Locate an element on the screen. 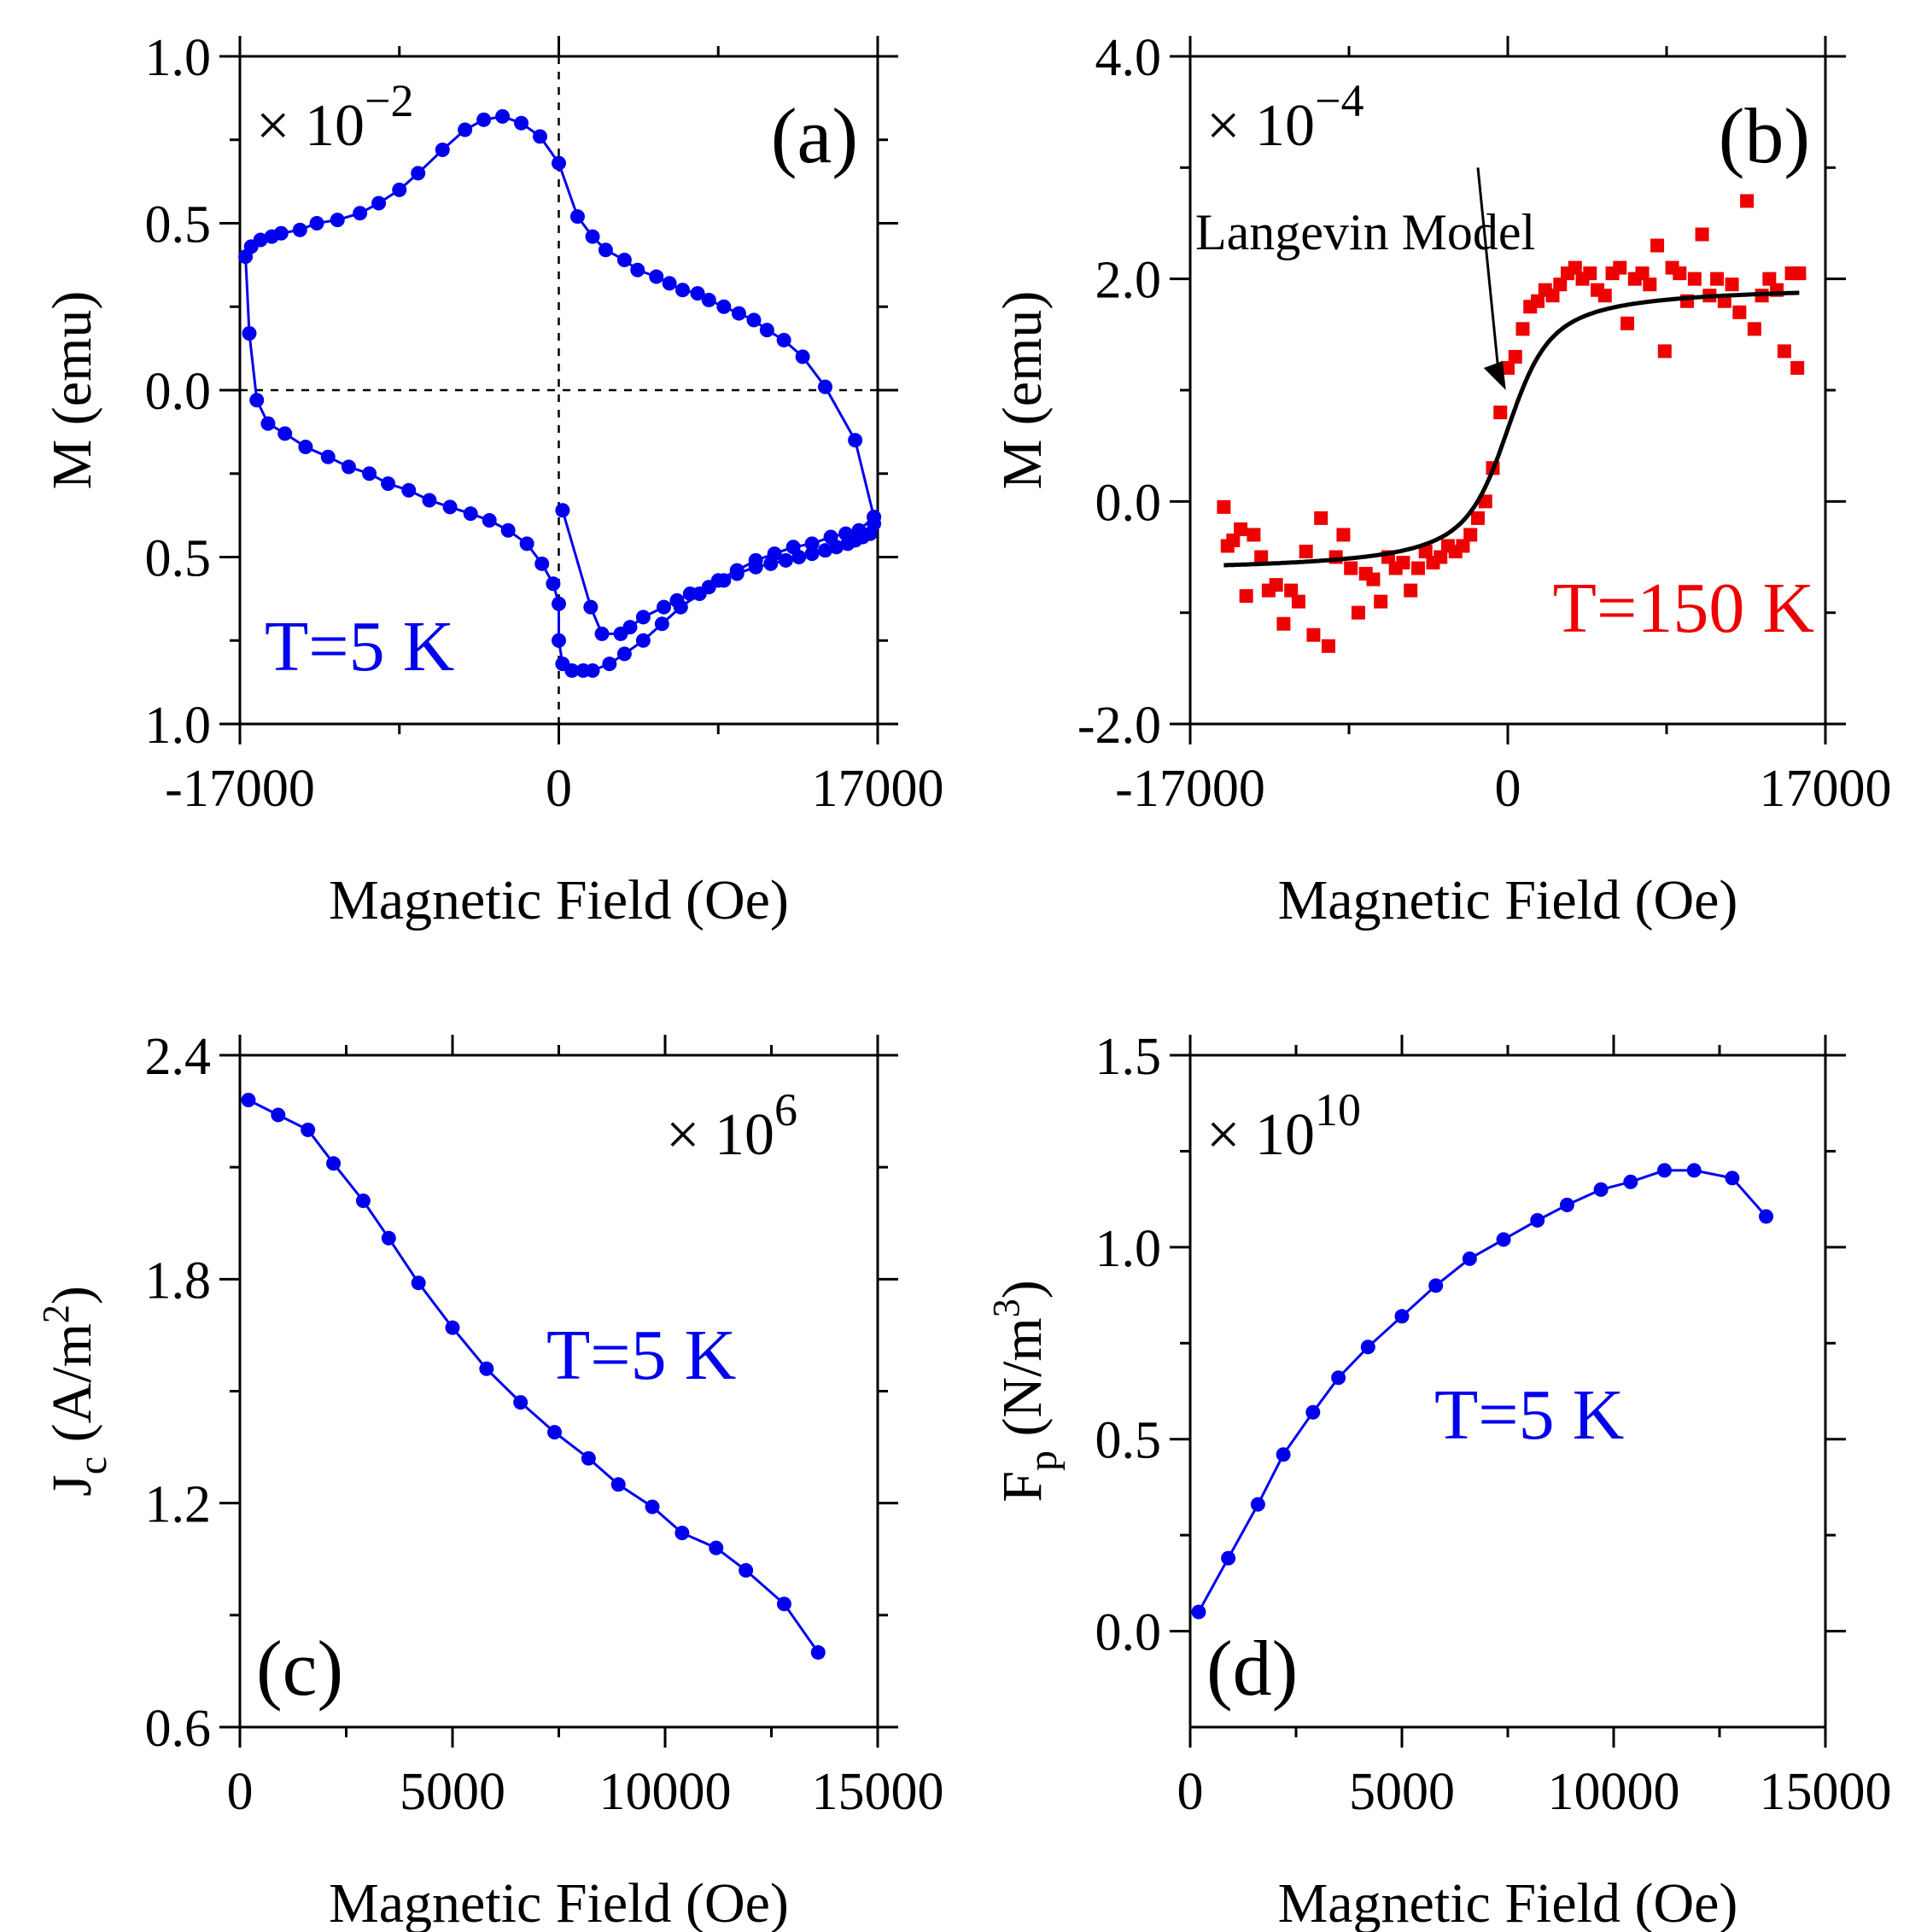  scale-exponent: 6 is located at coordinates (785, 1109).